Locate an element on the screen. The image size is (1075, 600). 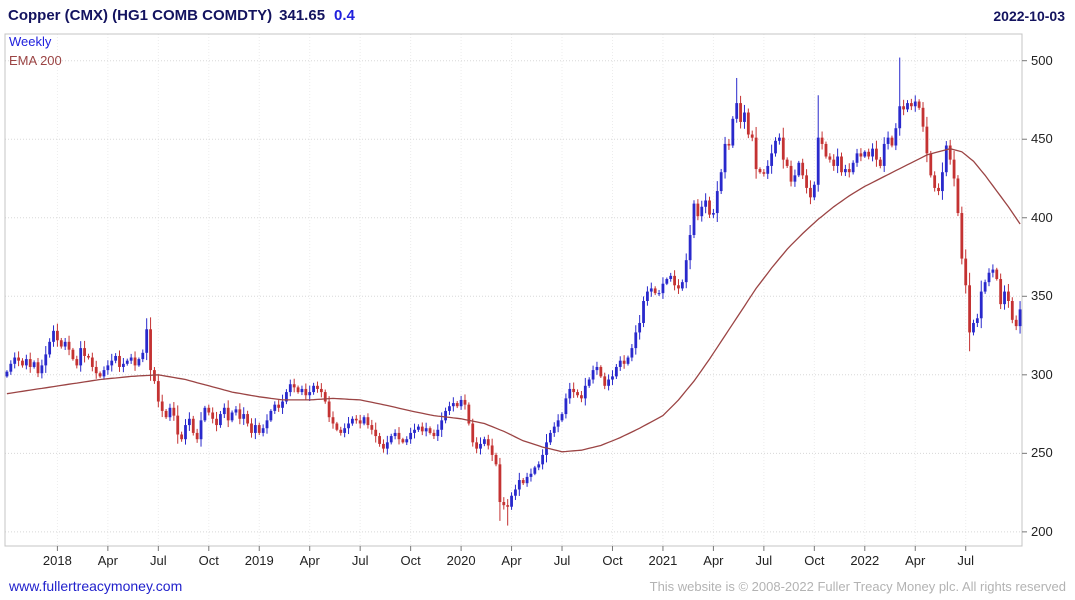
chart-date: 2022-10-03 is located at coordinates (1029, 15).